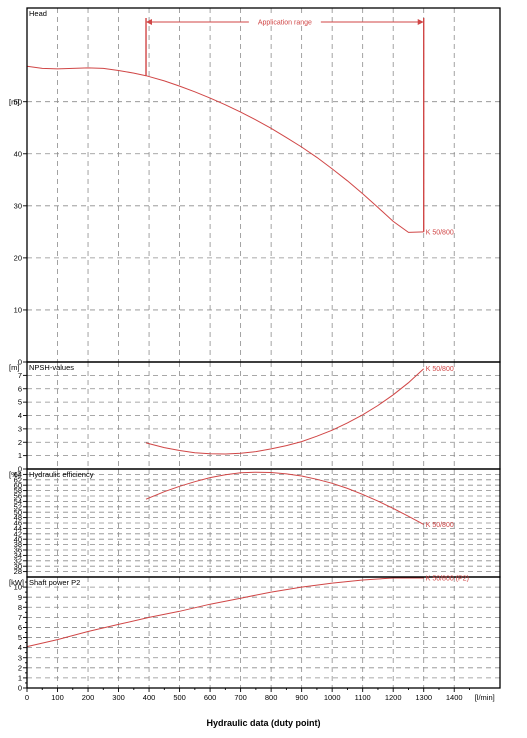 This screenshot has height=738, width=527. I want to click on y-tick-label-0-2: 20, so click(18, 257).